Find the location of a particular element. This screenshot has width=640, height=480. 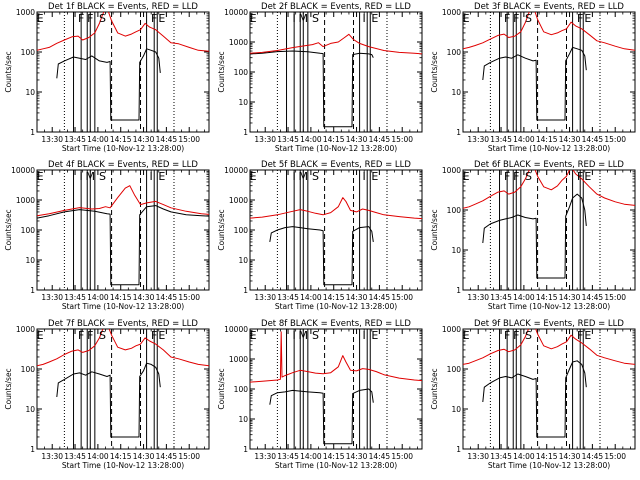

plot-title: Det 8f BLACK = Events, RED = LLD is located at coordinates (336, 324).